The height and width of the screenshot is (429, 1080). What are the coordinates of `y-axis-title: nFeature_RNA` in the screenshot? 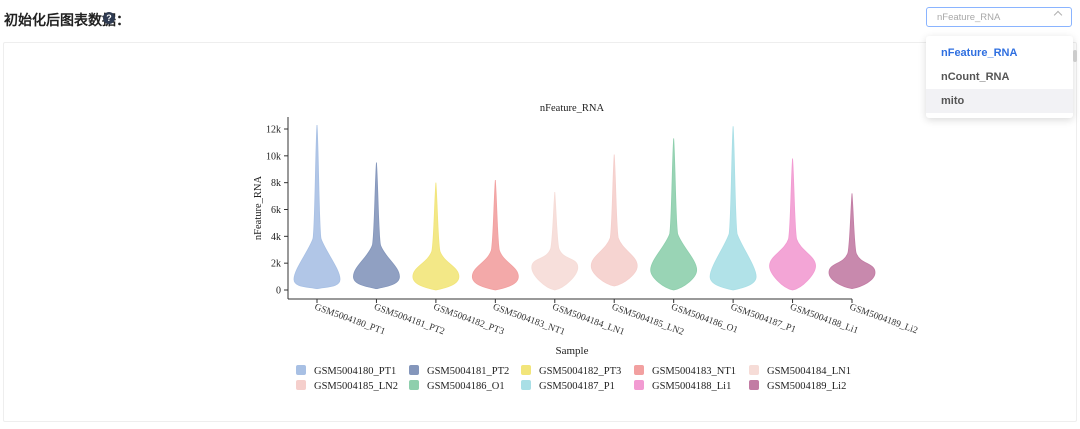 It's located at (258, 208).